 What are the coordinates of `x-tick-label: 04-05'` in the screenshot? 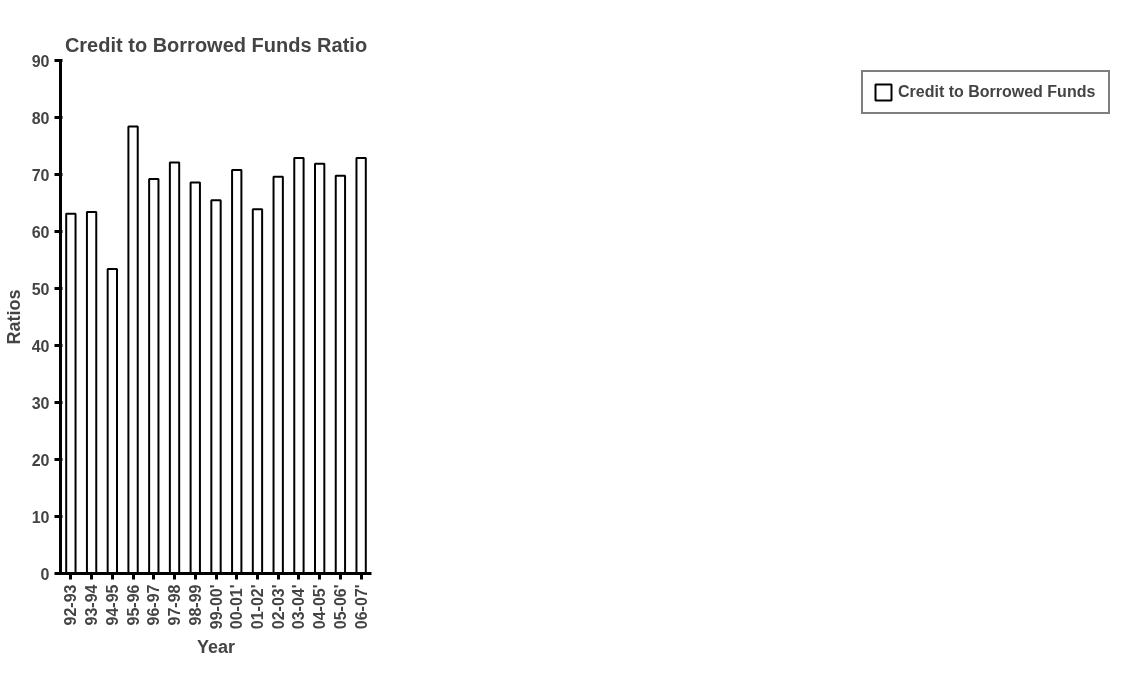 It's located at (320, 607).